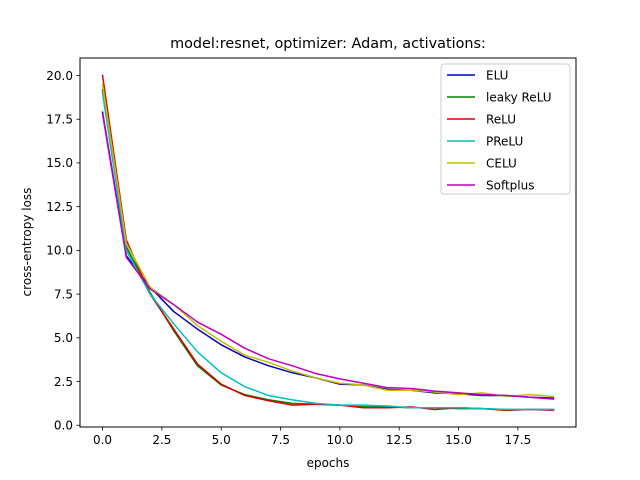  What do you see at coordinates (221, 440) in the screenshot?
I see `x-tick-label: 5.0` at bounding box center [221, 440].